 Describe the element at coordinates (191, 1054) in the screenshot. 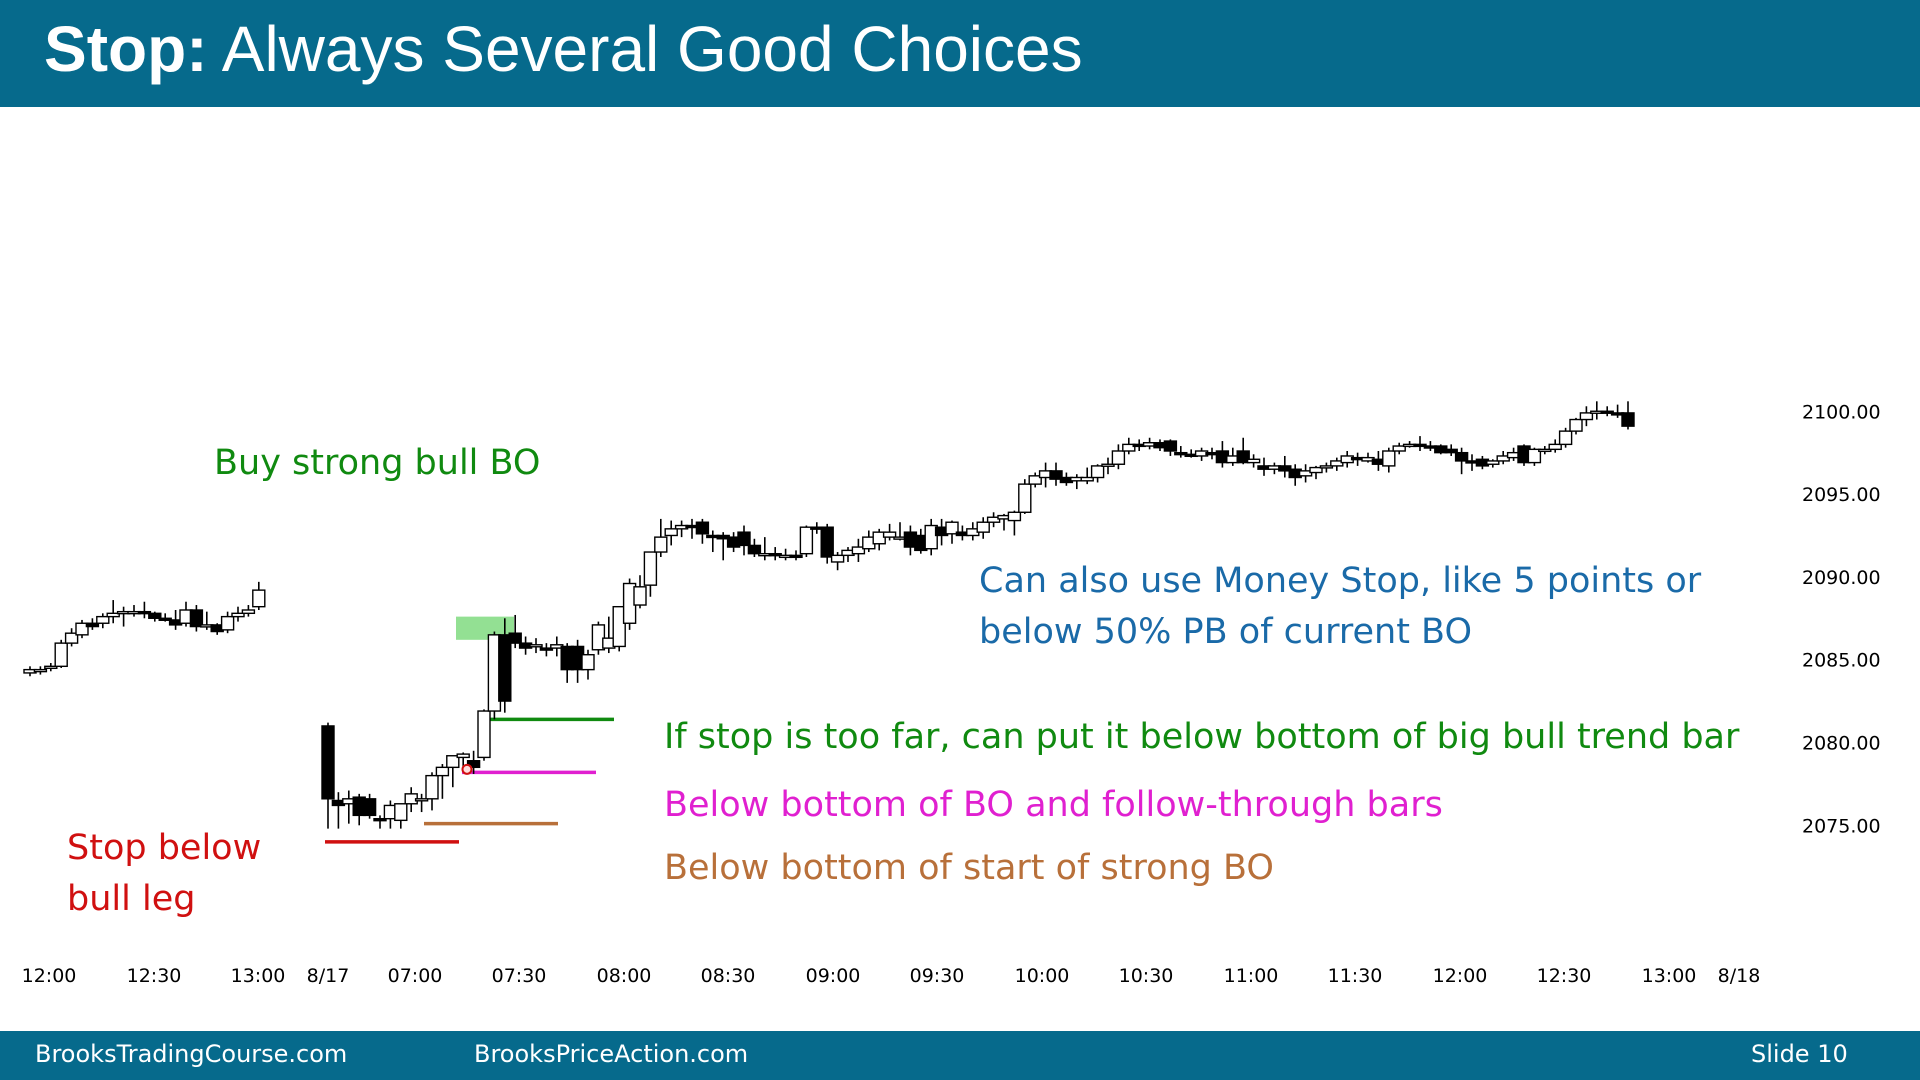

I see `footer-site-course: BrooksTradingCourse.com` at that location.